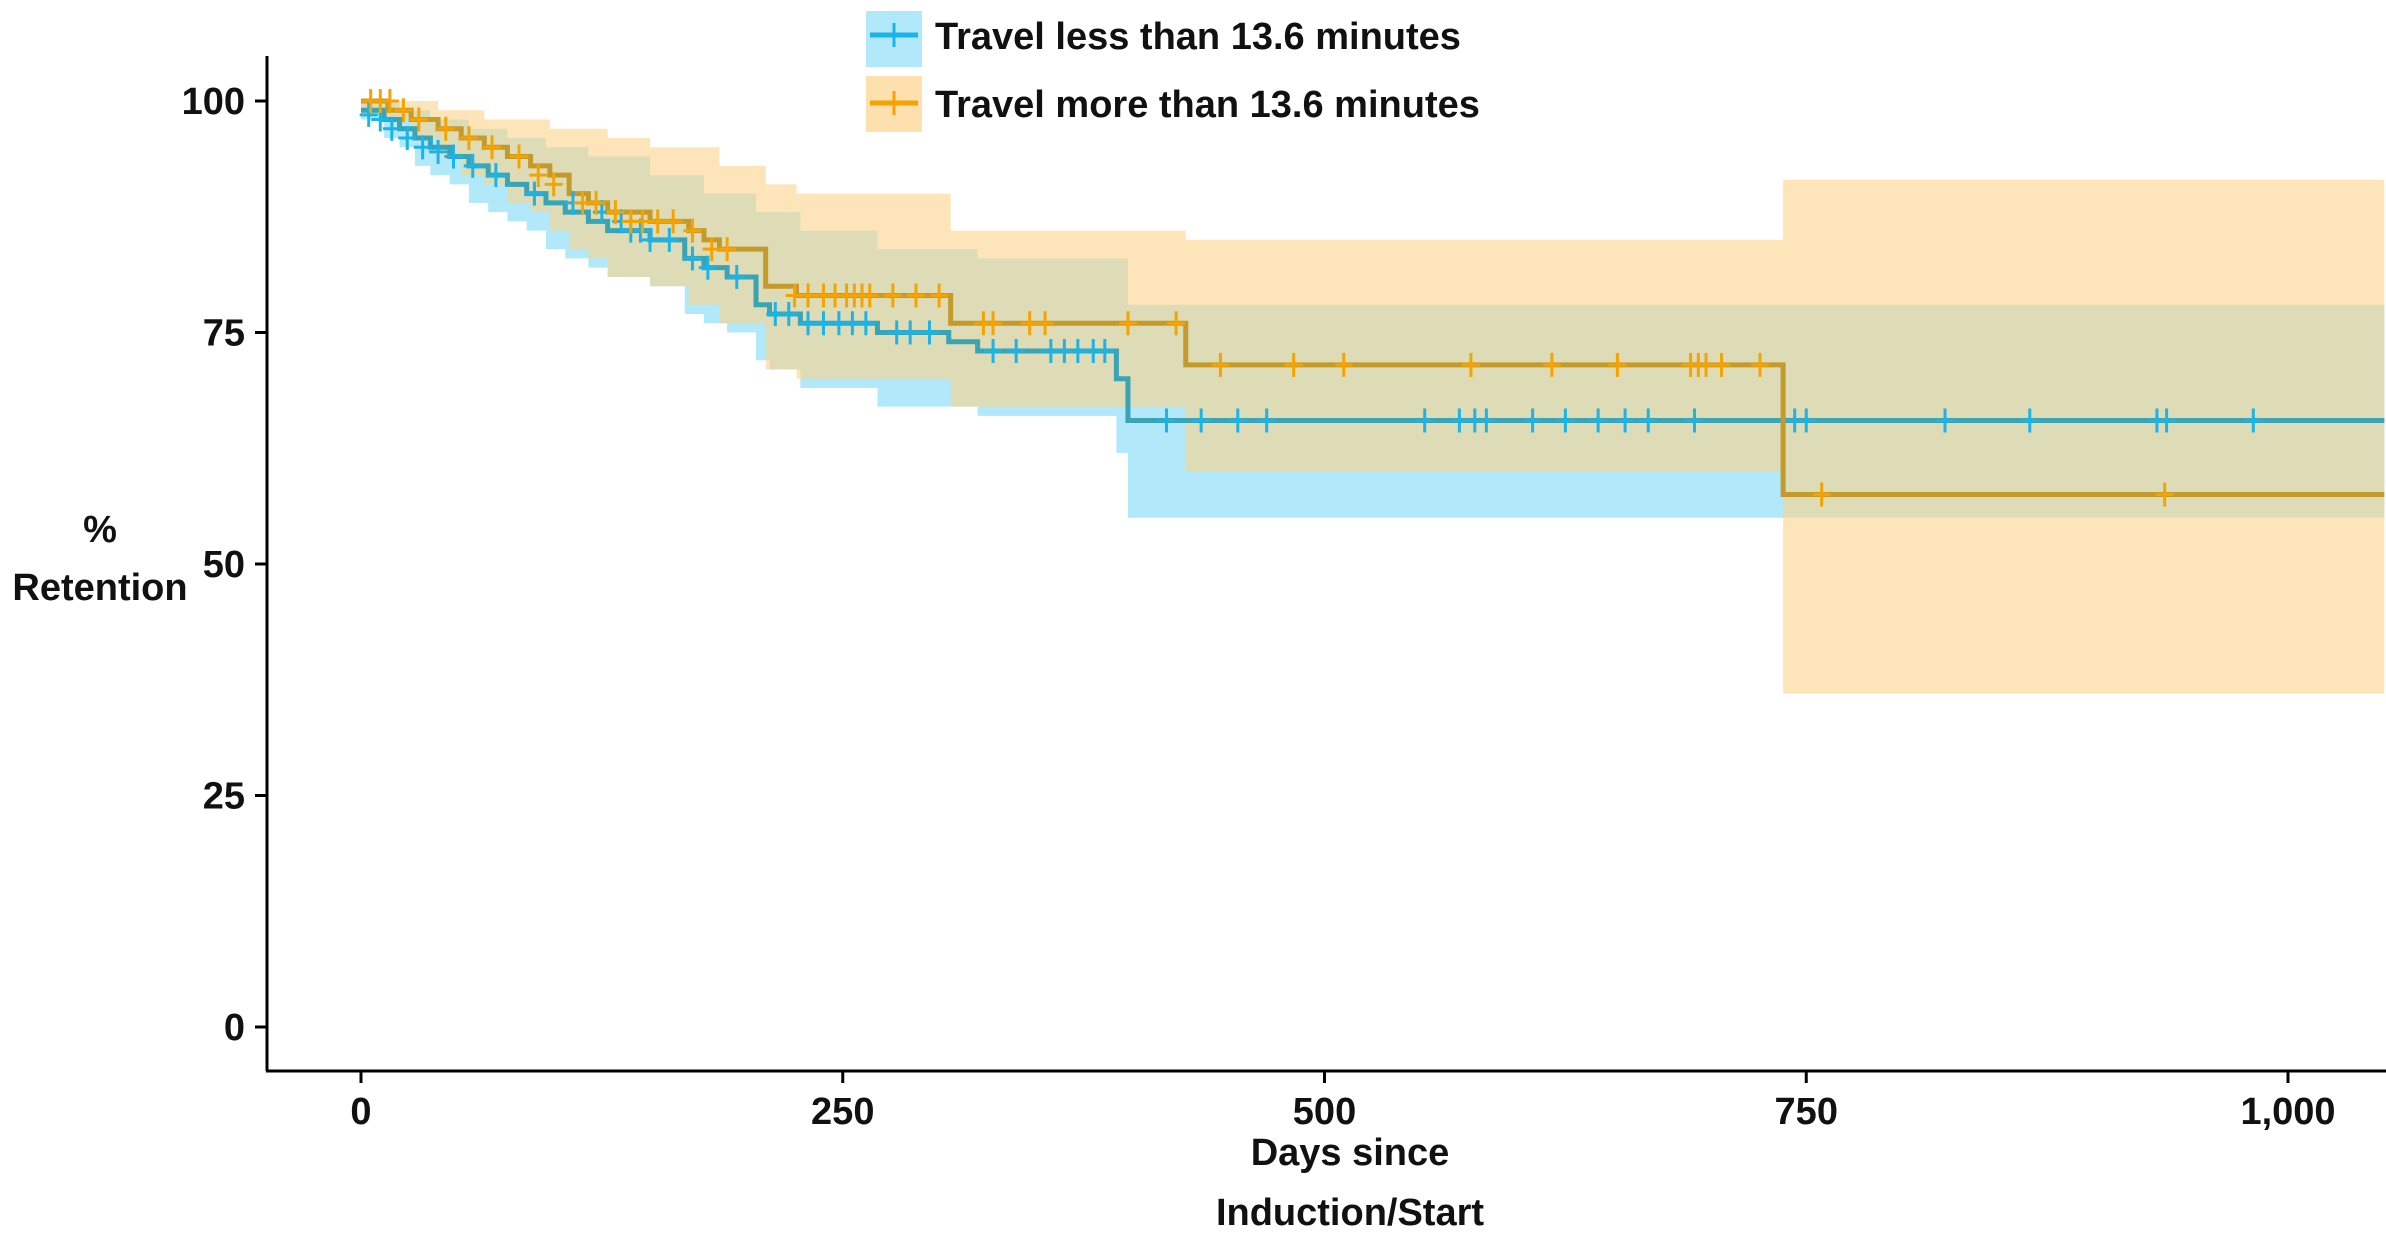 This screenshot has width=2386, height=1234. I want to click on y-tick-label-0: 0, so click(234, 1028).